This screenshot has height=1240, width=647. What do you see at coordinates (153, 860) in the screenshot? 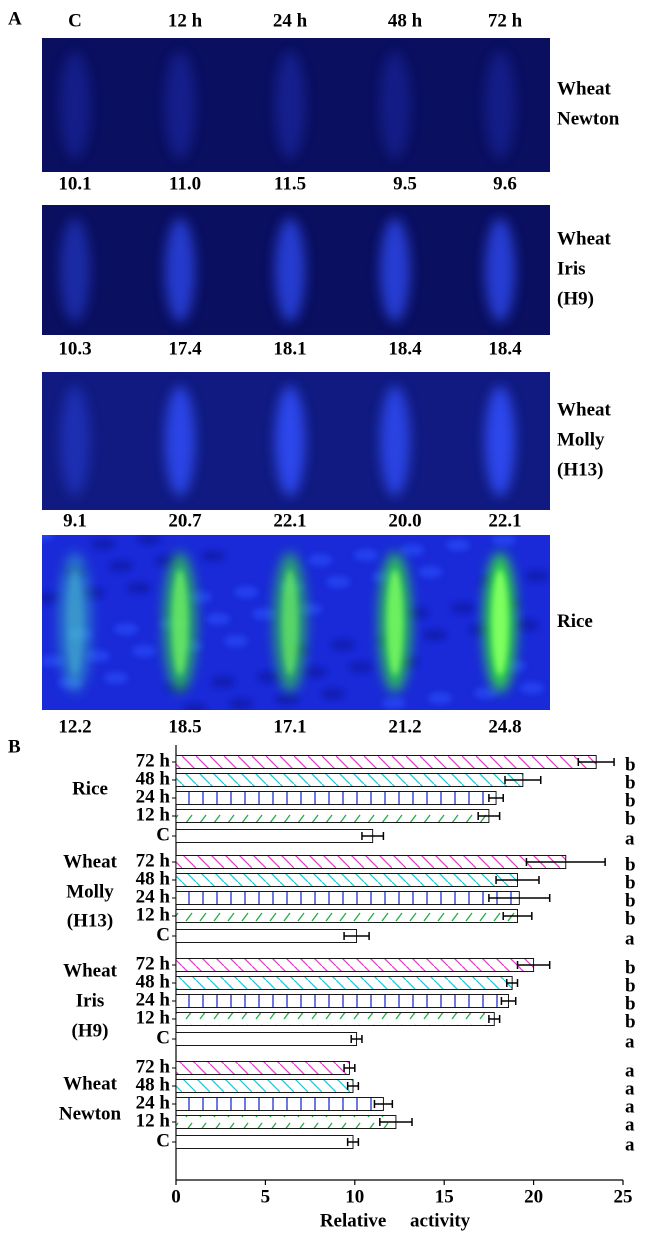
I see `category-label: 72 h` at bounding box center [153, 860].